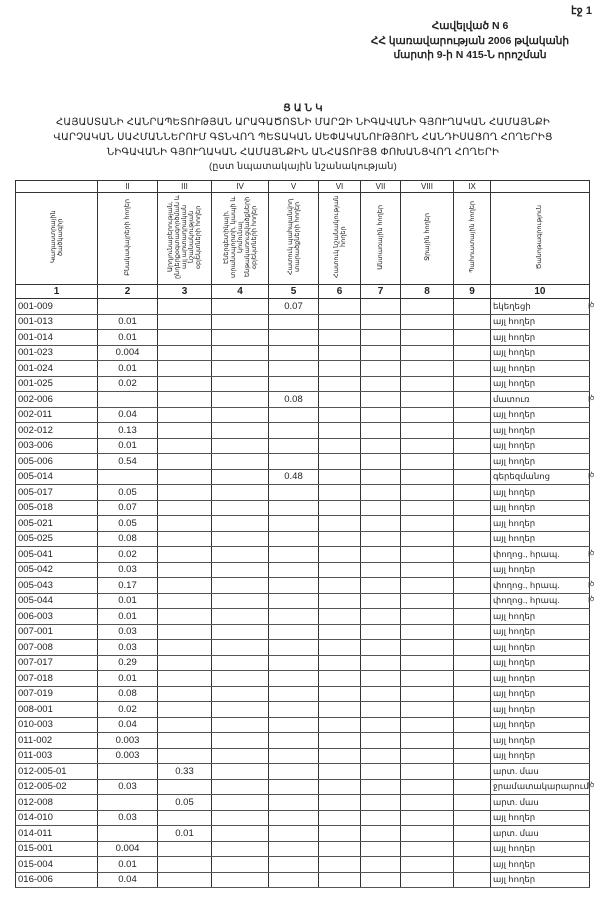 Image resolution: width=606 pixels, height=905 pixels. I want to click on table-row: 005-006 0.54 այլ հողեր, so click(302, 461).